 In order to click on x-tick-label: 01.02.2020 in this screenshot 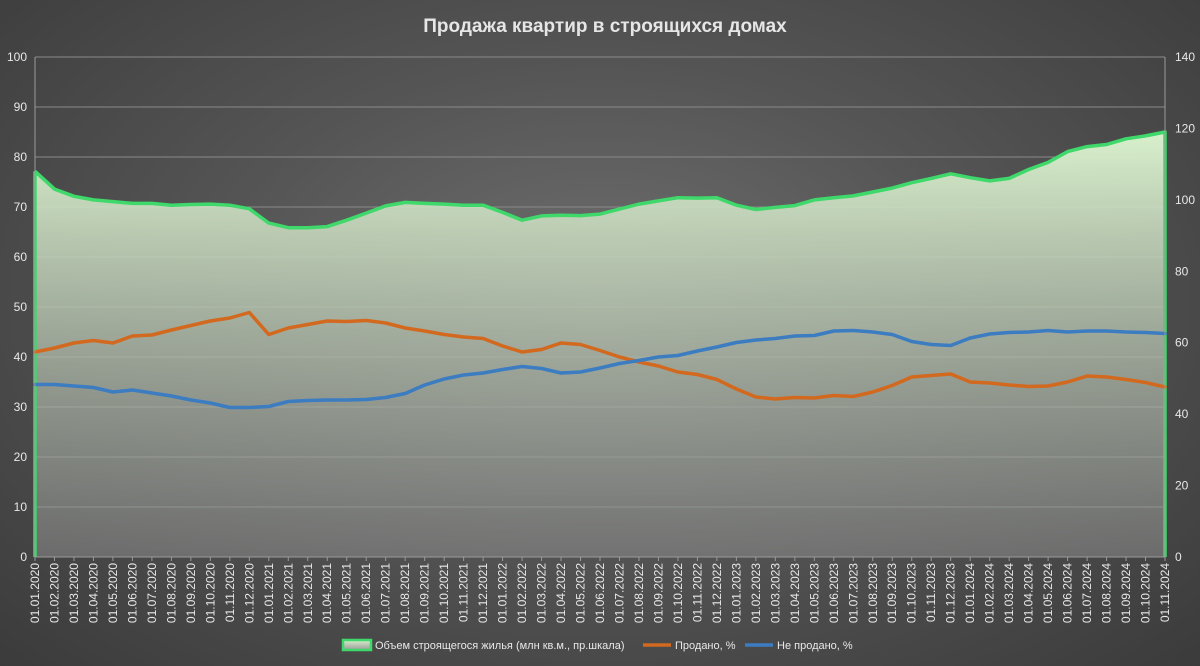, I will do `click(54, 593)`.